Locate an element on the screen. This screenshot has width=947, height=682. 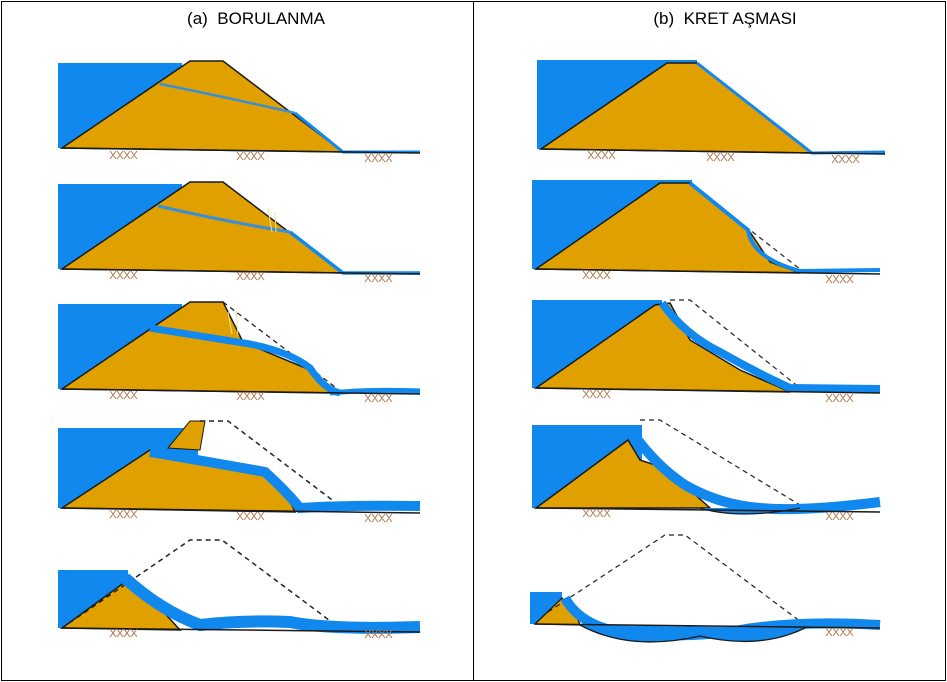
panel-a-title: (a) BORULANMA is located at coordinates (256, 18).